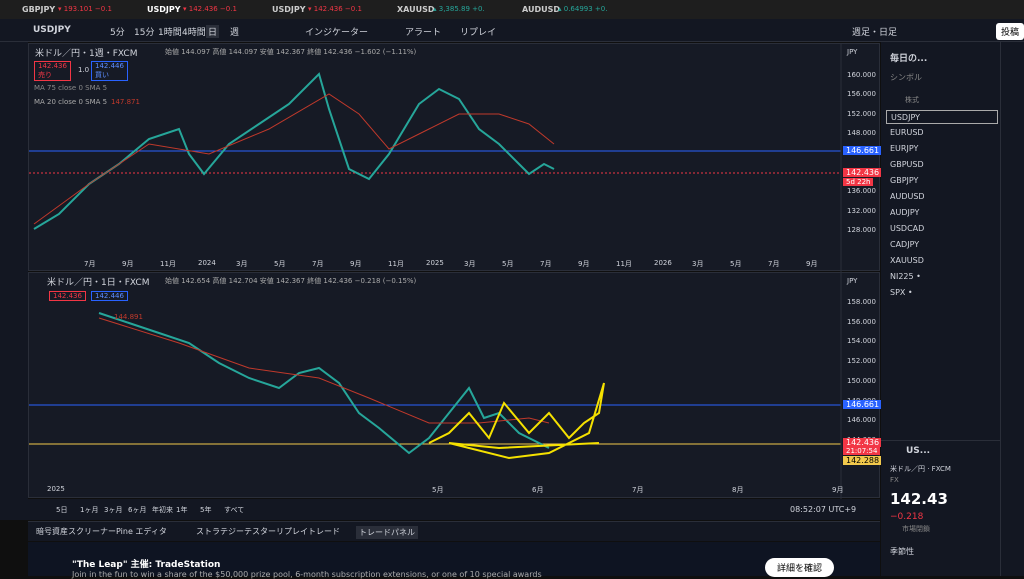  Describe the element at coordinates (423, 33) in the screenshot. I see `alert: アラート` at that location.